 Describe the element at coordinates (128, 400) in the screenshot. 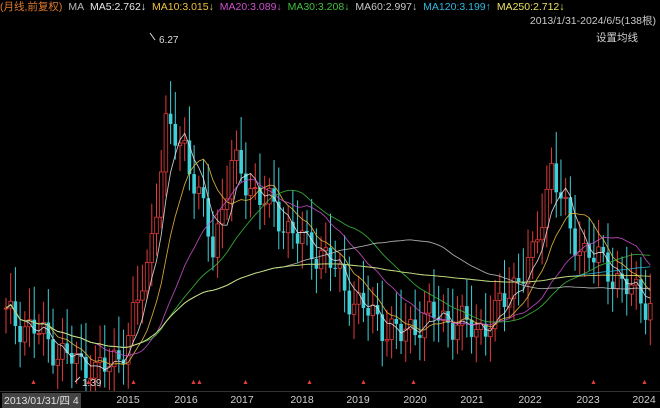

I see `year-label-2015: 2015` at that location.